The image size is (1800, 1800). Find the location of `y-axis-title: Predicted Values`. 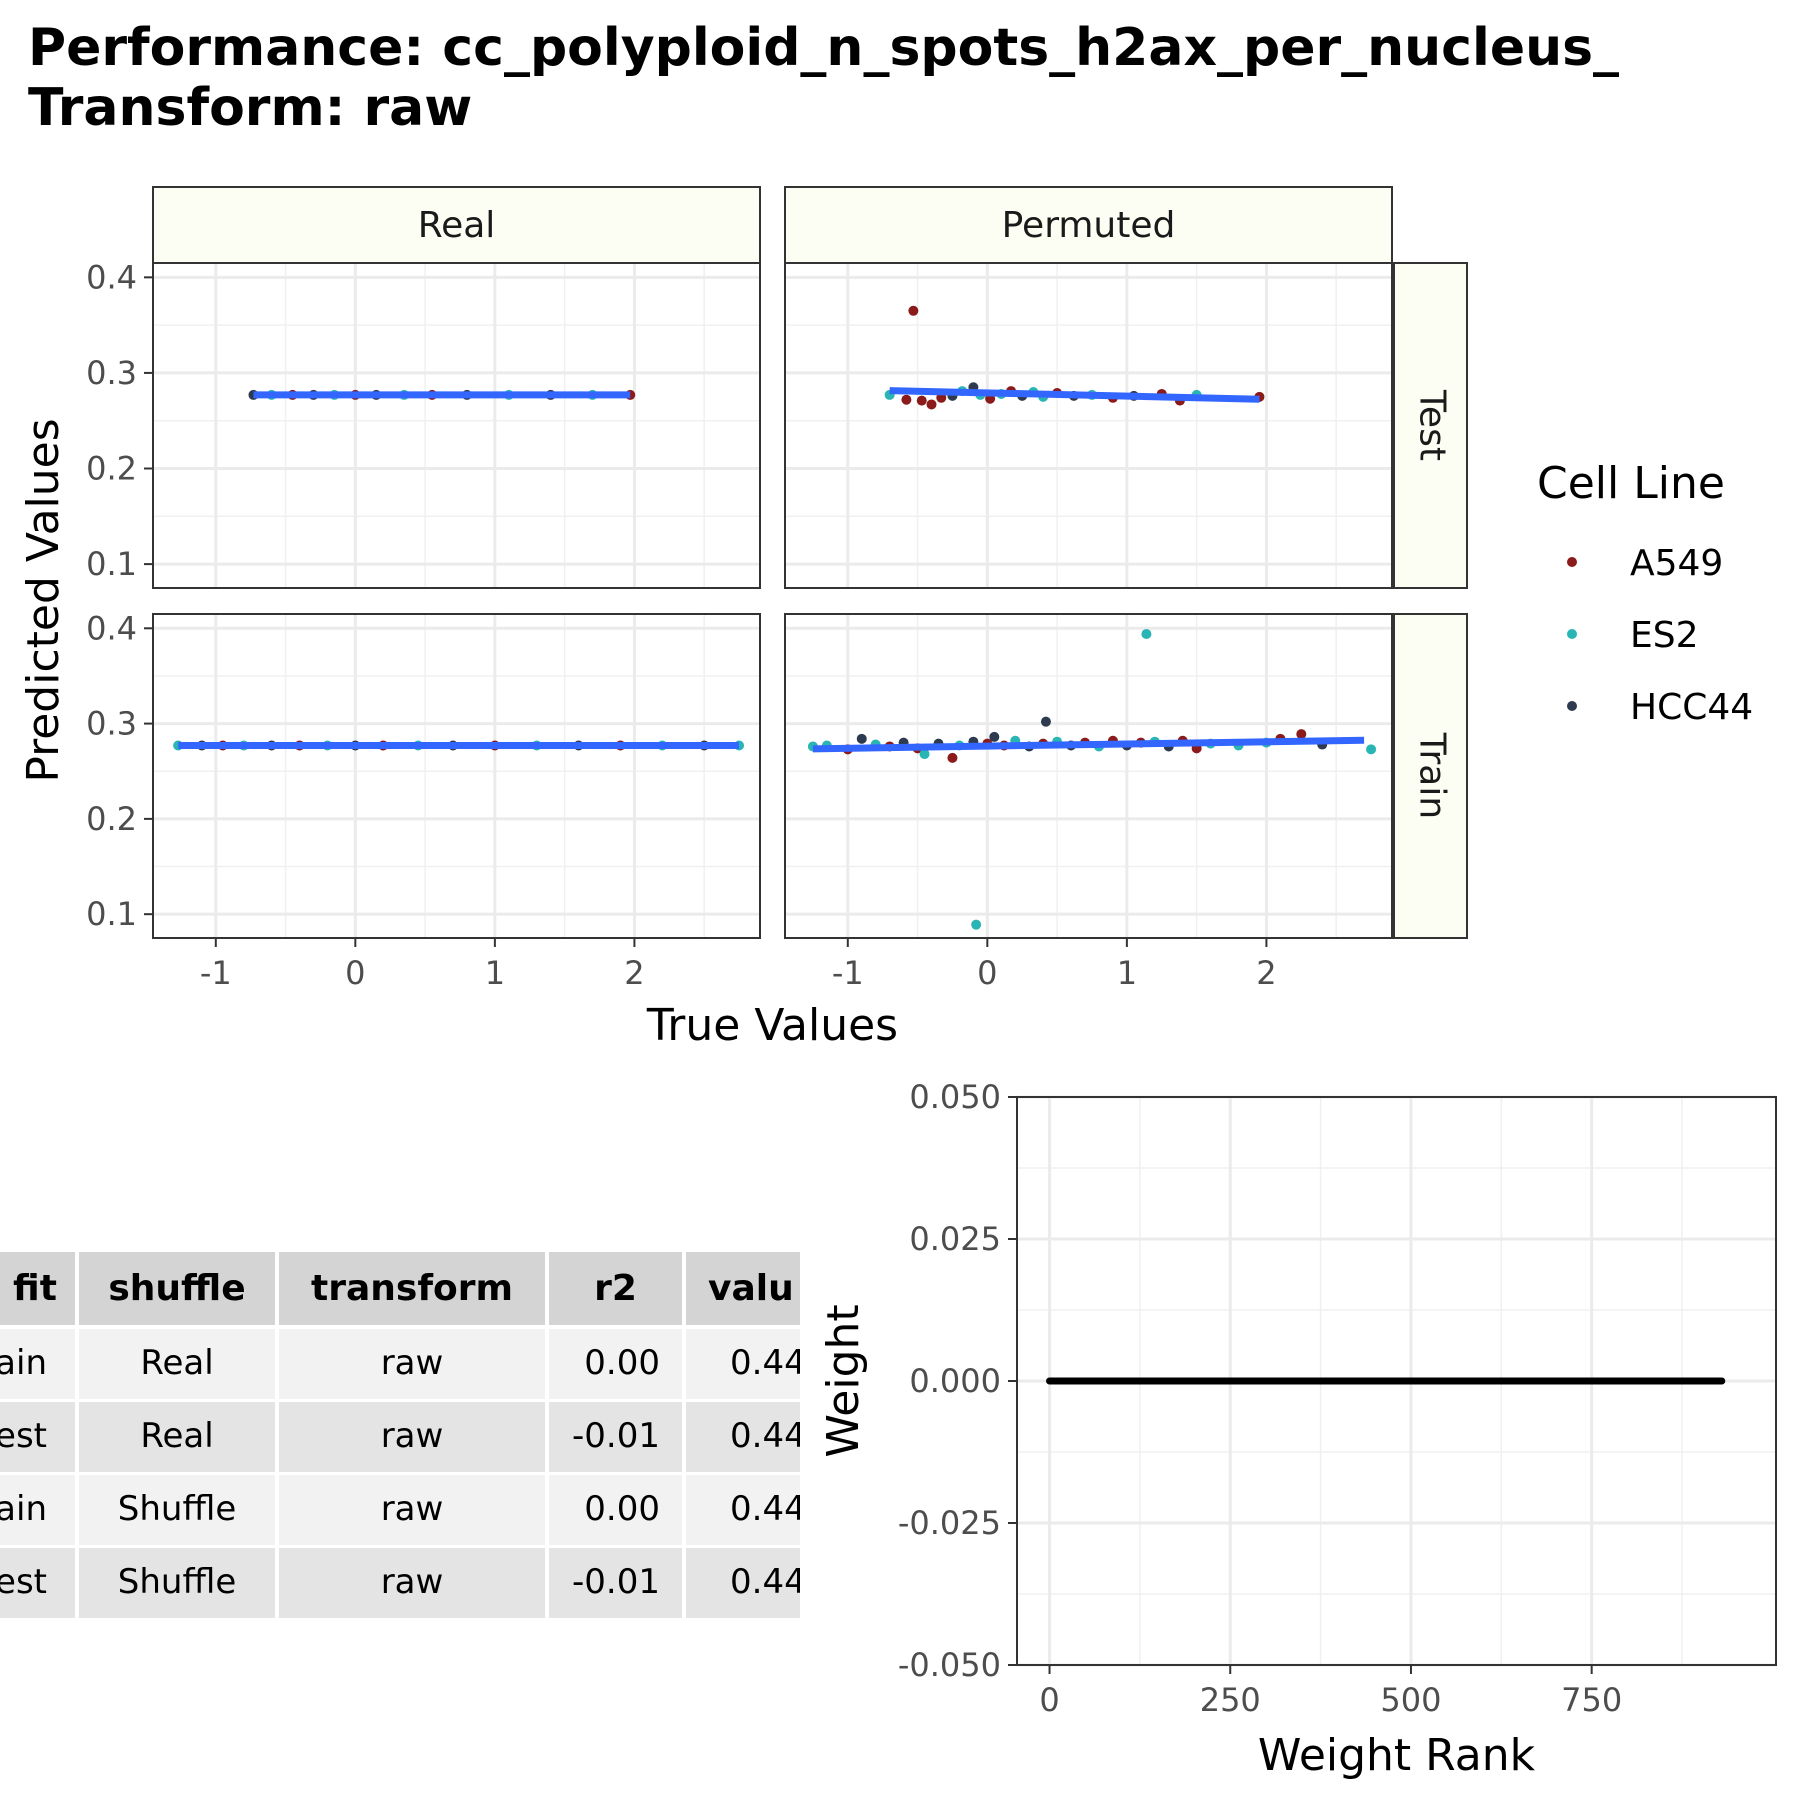

y-axis-title: Predicted Values is located at coordinates (43, 600).